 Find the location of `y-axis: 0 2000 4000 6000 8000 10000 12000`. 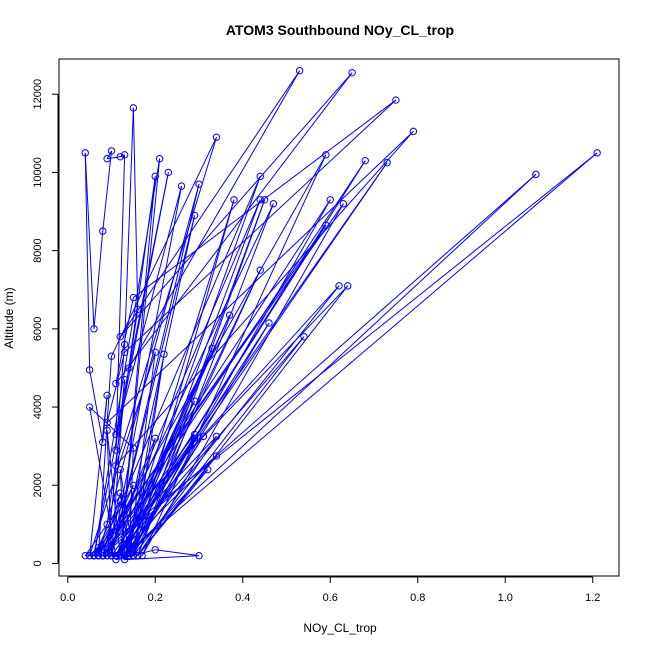

y-axis: 0 2000 4000 6000 8000 10000 12000 is located at coordinates (45, 323).